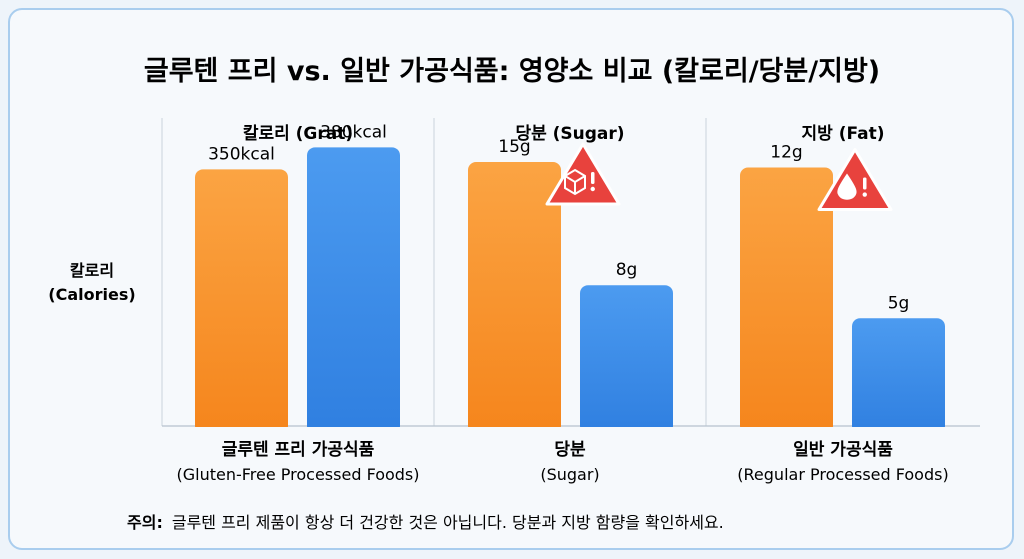  I want to click on chart-panel-0: 칼로리 (Grat)350kcal 380kcal, so click(297, 279).